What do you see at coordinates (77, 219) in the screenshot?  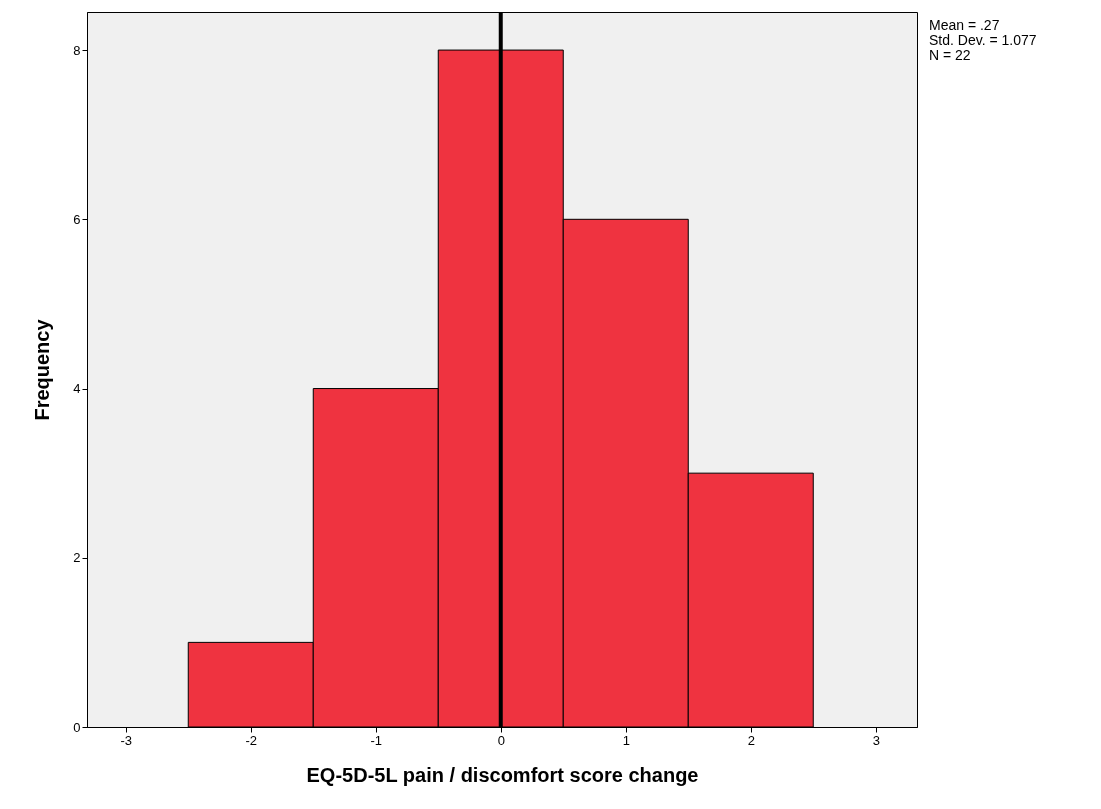 I see `y-tick-label: 6` at bounding box center [77, 219].